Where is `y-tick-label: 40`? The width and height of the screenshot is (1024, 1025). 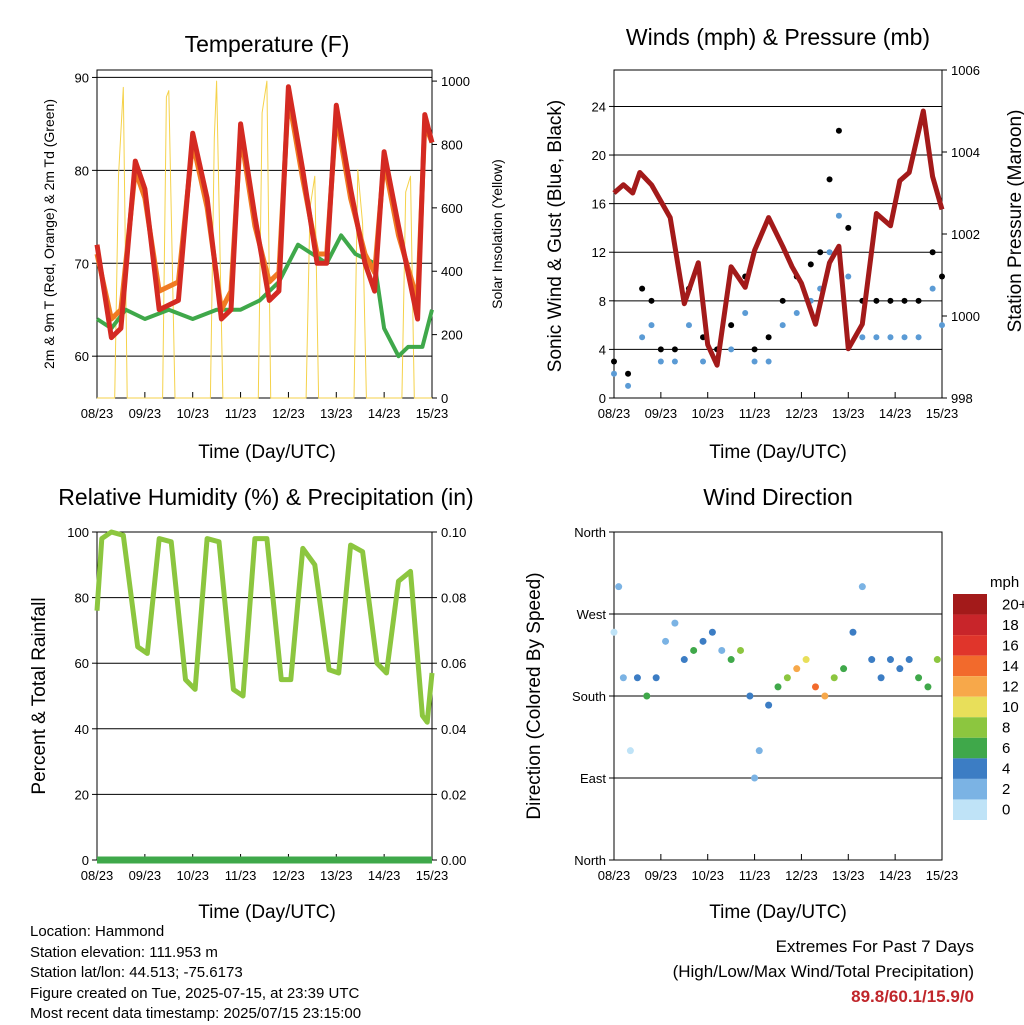
y-tick-label: 40 is located at coordinates (82, 729).